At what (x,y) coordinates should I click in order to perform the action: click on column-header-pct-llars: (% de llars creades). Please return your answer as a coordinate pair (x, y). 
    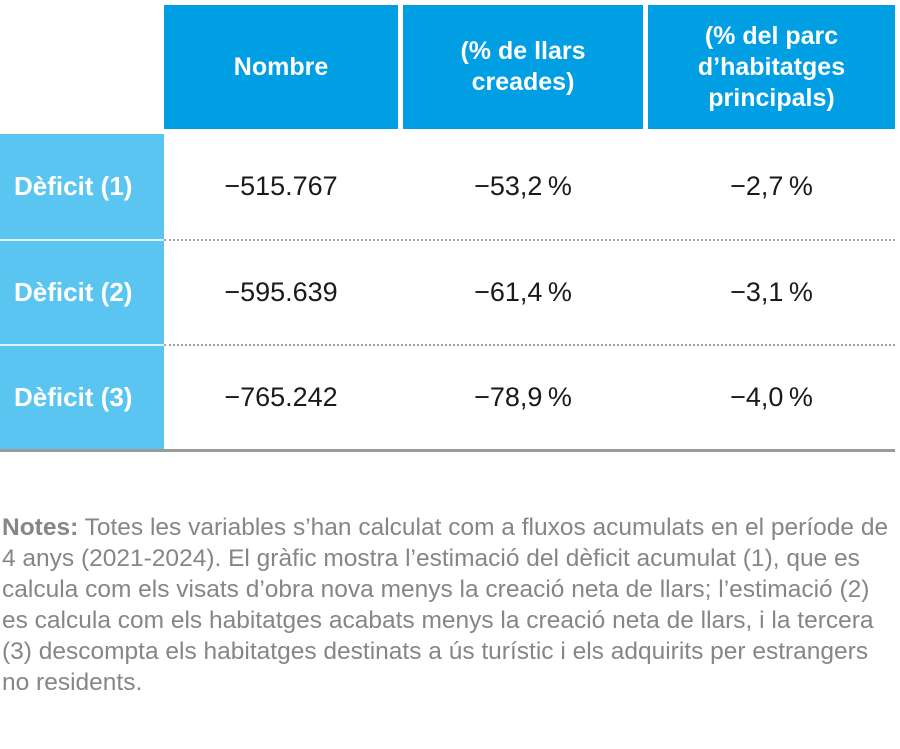
    Looking at the image, I should click on (523, 67).